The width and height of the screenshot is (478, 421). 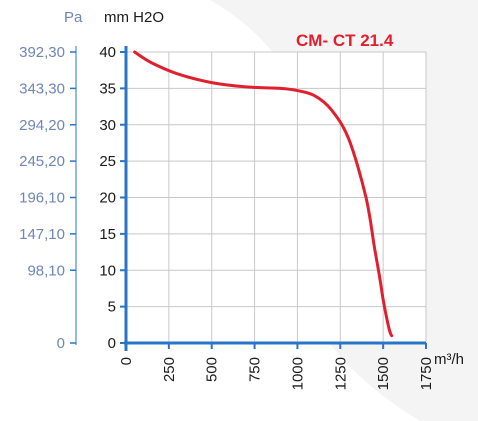 I want to click on x-tick-label: 0, so click(x=126, y=361).